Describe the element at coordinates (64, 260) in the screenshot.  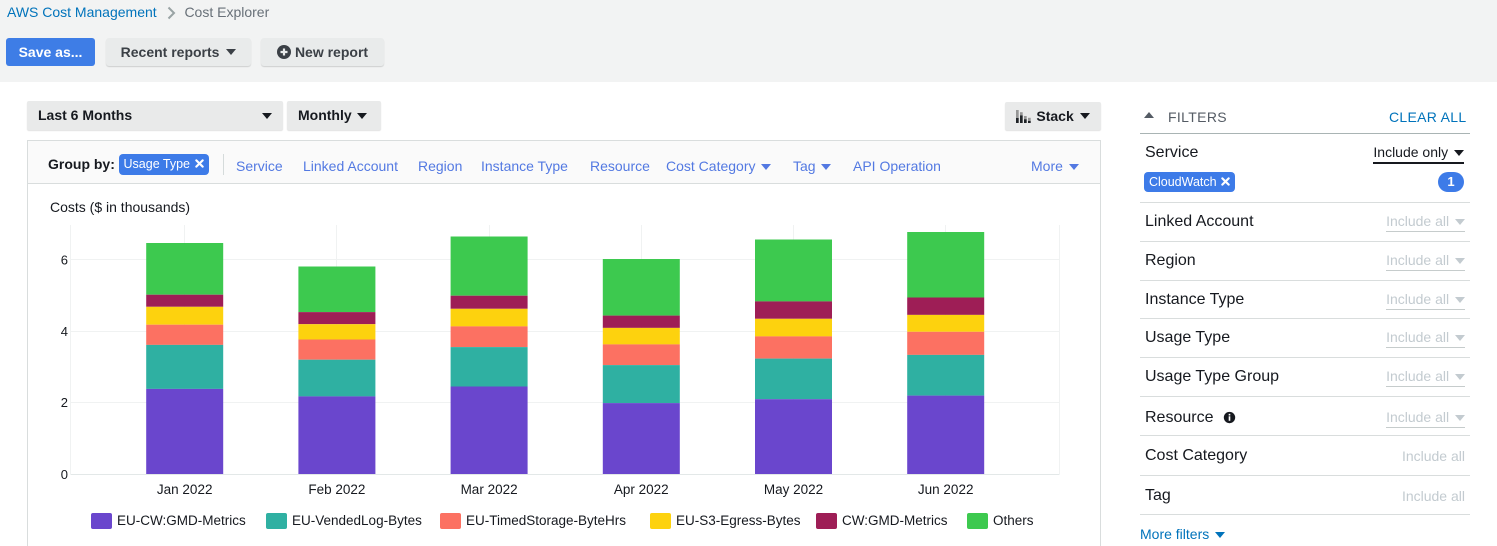
I see `svg-text: 6` at that location.